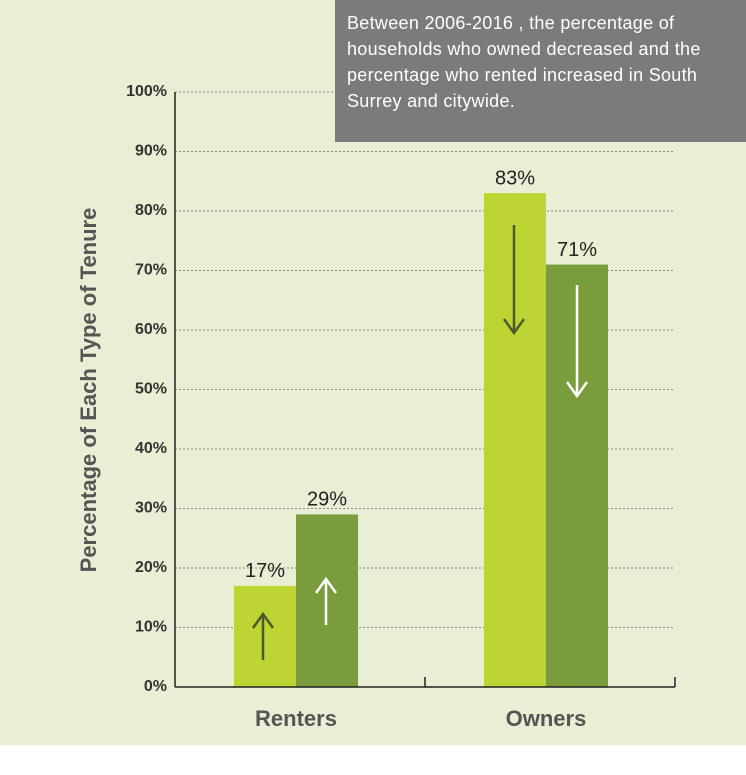  Describe the element at coordinates (151, 210) in the screenshot. I see `y-tick-label: 80%` at that location.